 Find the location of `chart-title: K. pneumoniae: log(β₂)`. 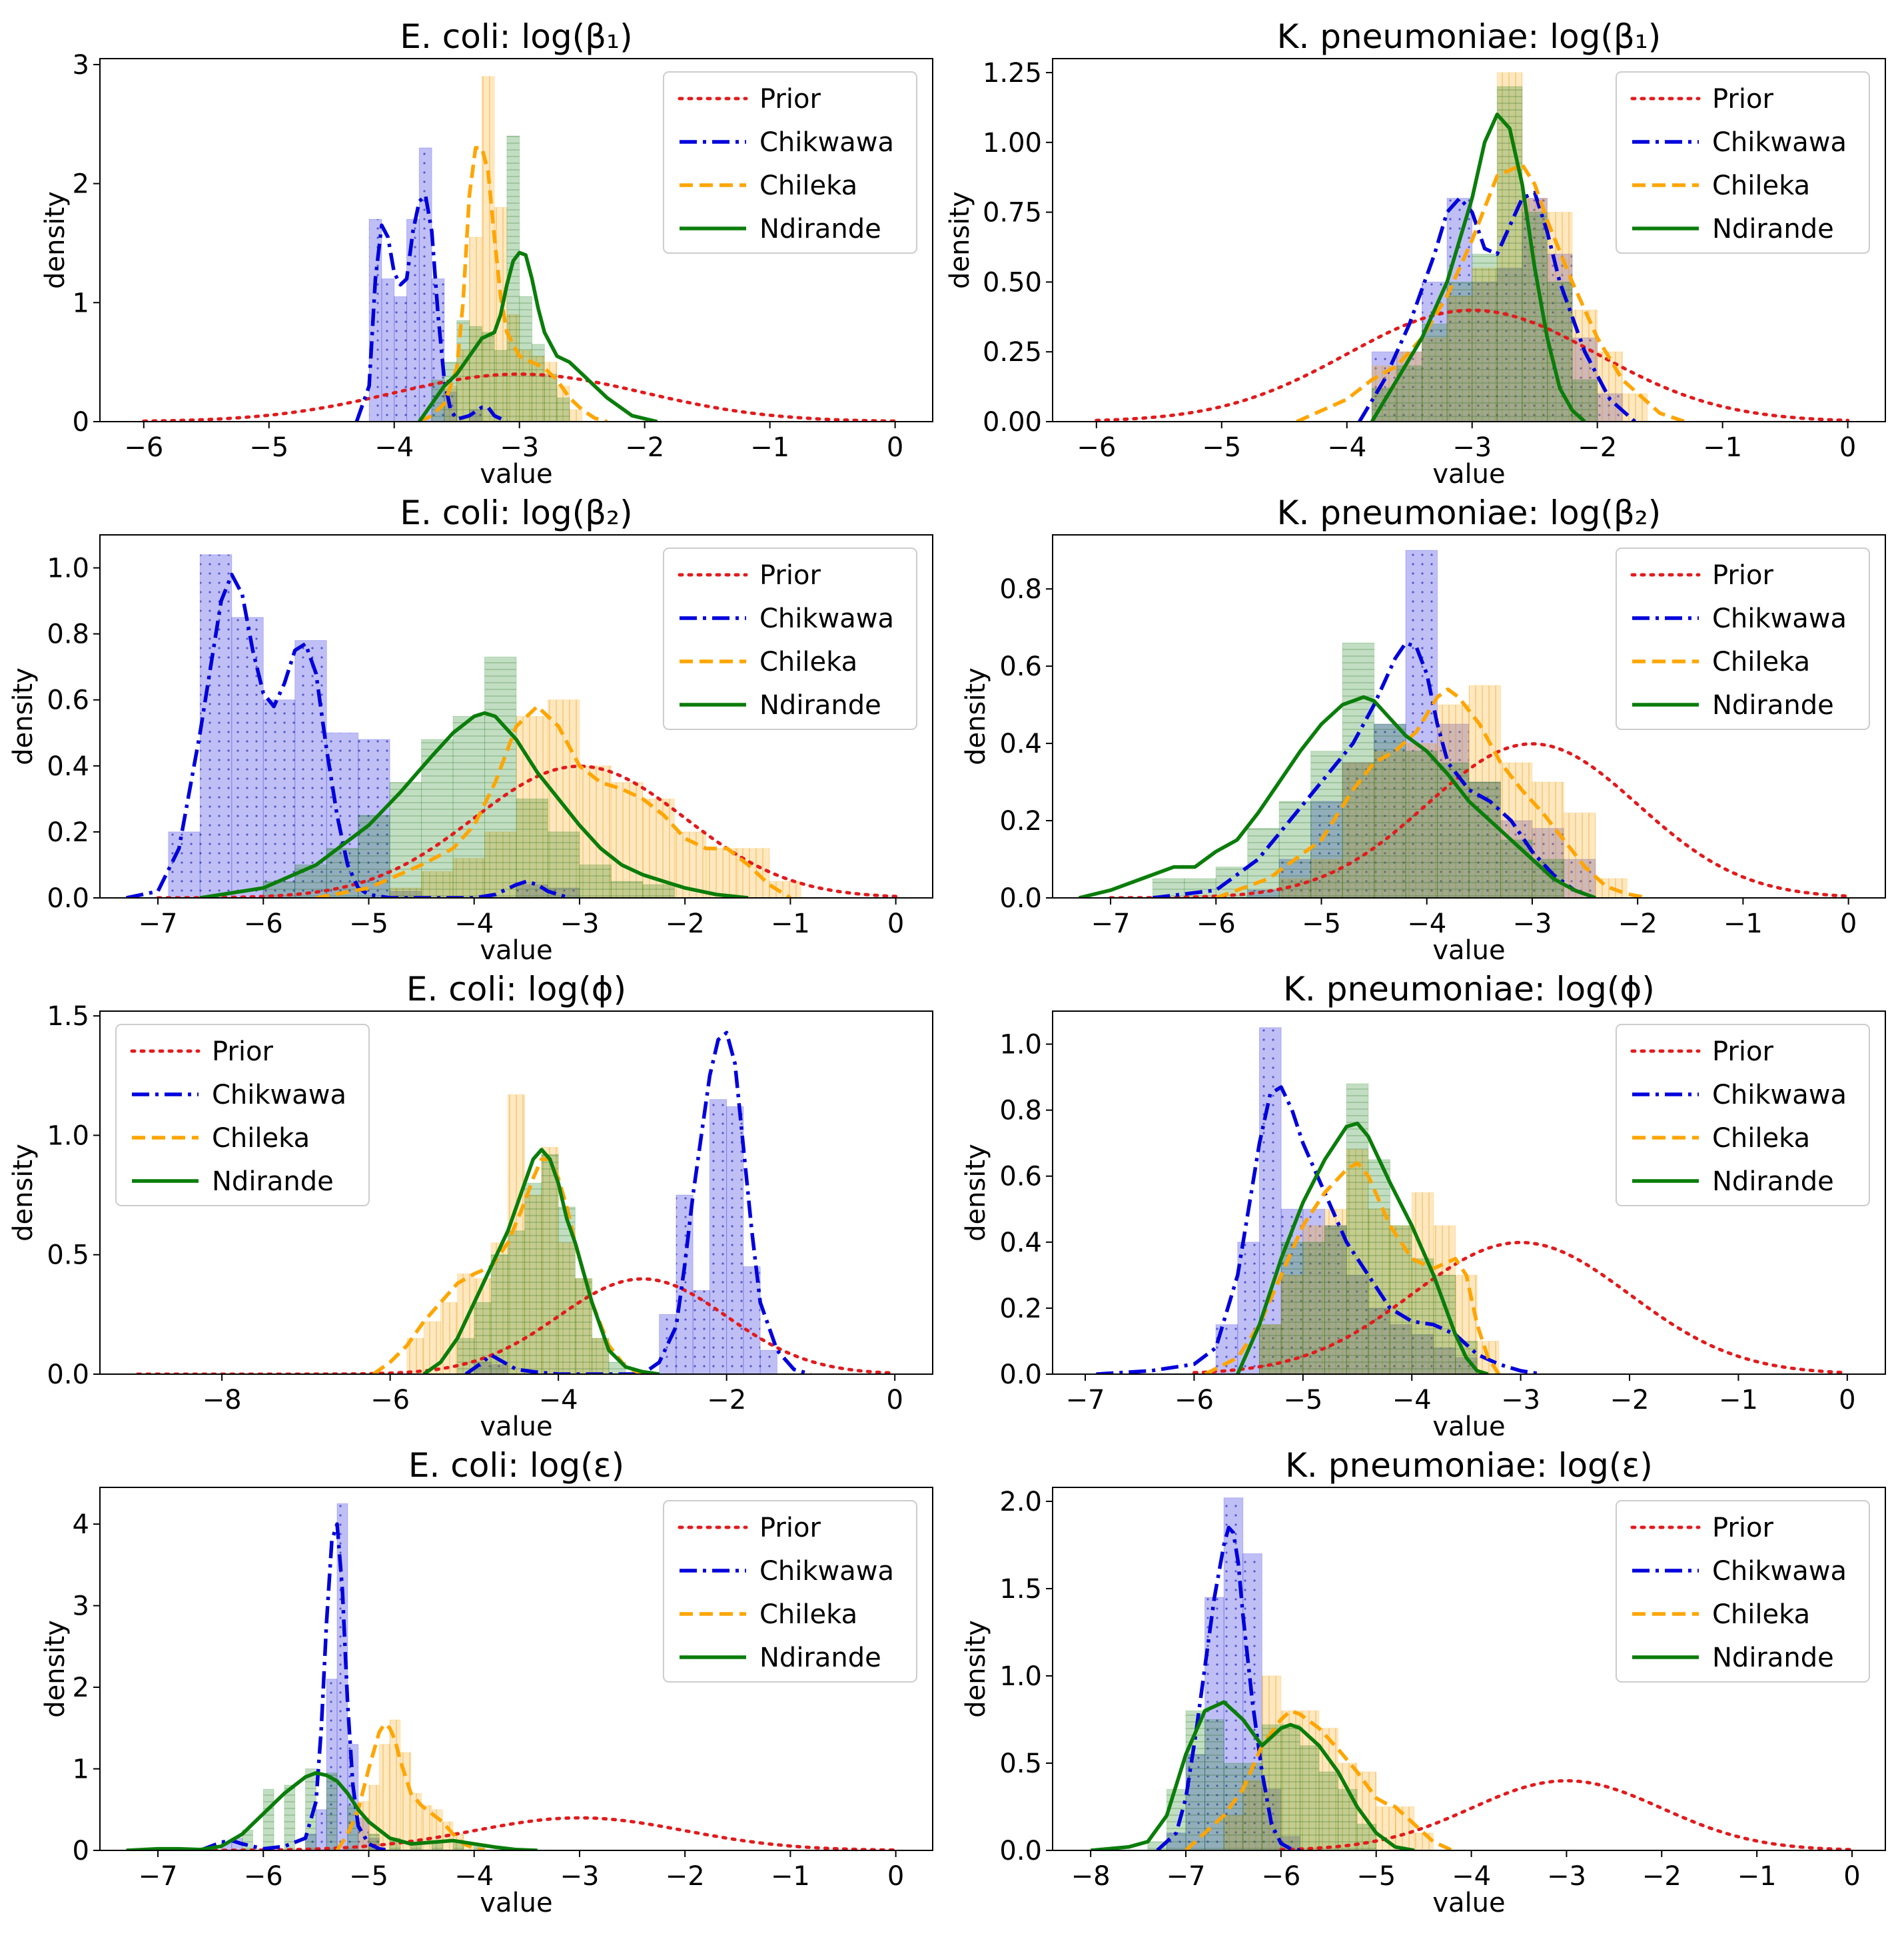

chart-title: K. pneumoniae: log(β₂) is located at coordinates (1470, 513).